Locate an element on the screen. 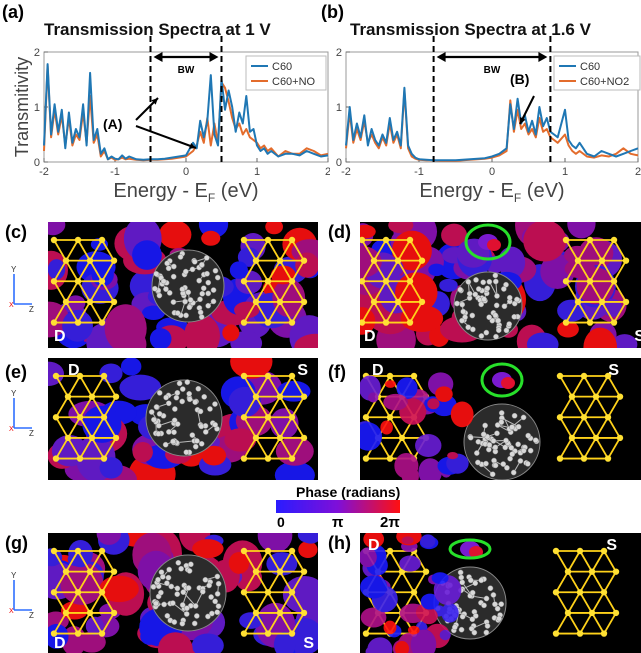 The image size is (641, 653). x-axis-label: Energy - EF (eV) is located at coordinates (491, 192).